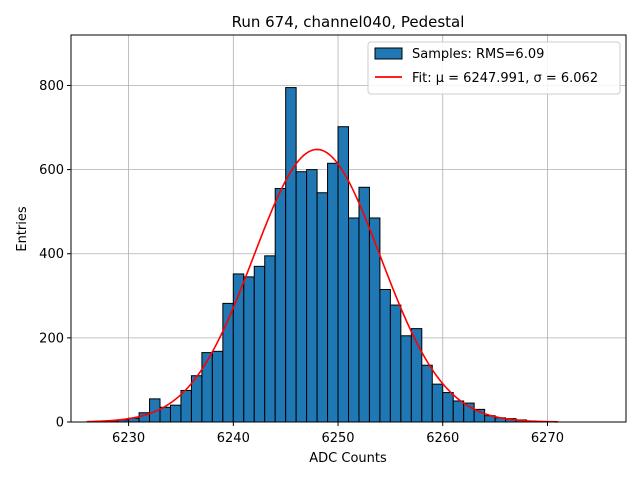 The width and height of the screenshot is (640, 480). What do you see at coordinates (51, 338) in the screenshot?
I see `y-tick-label: 200` at bounding box center [51, 338].